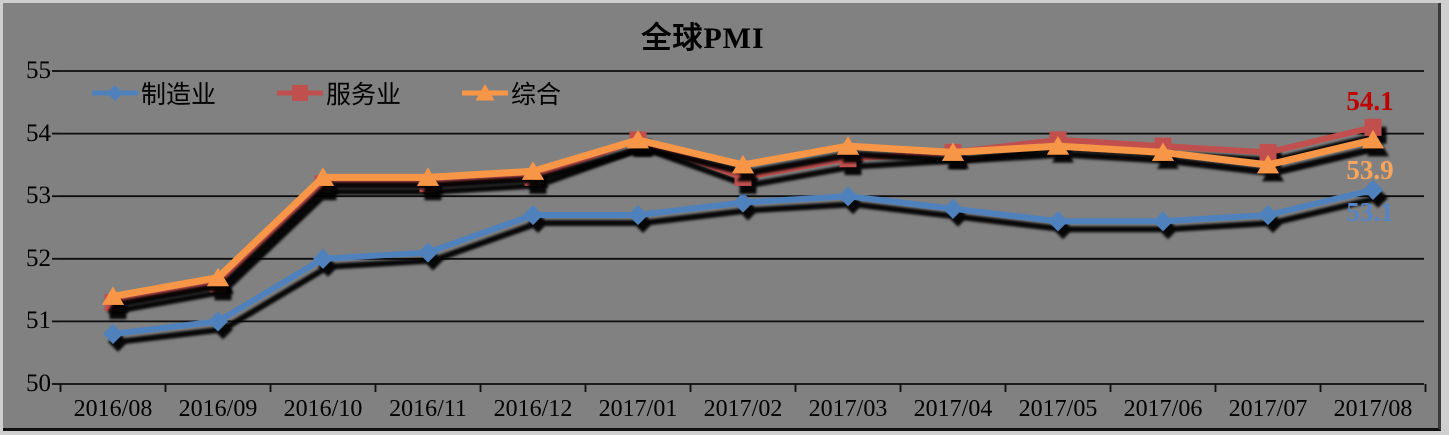 The height and width of the screenshot is (435, 1449). I want to click on y-axis-label: 52, so click(38, 258).